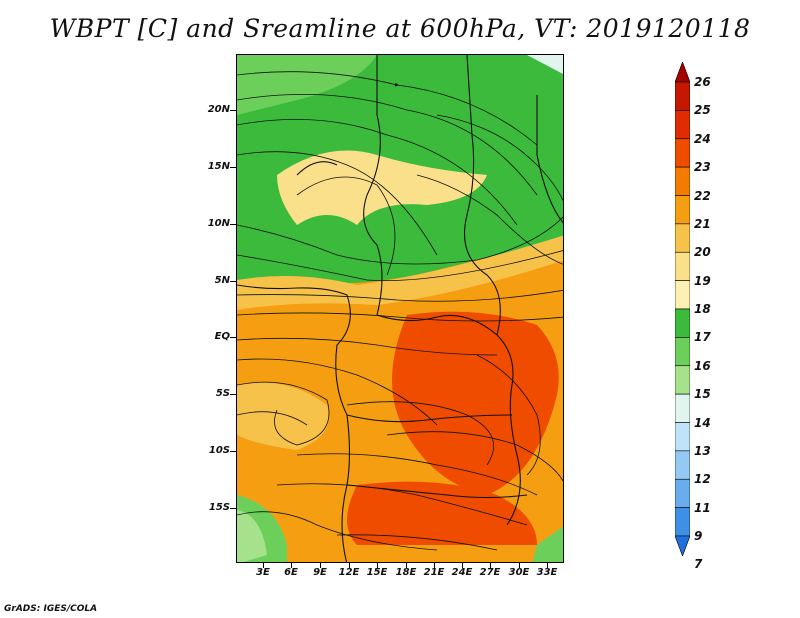  I want to click on lon-label-6e: 6E, so click(291, 572).